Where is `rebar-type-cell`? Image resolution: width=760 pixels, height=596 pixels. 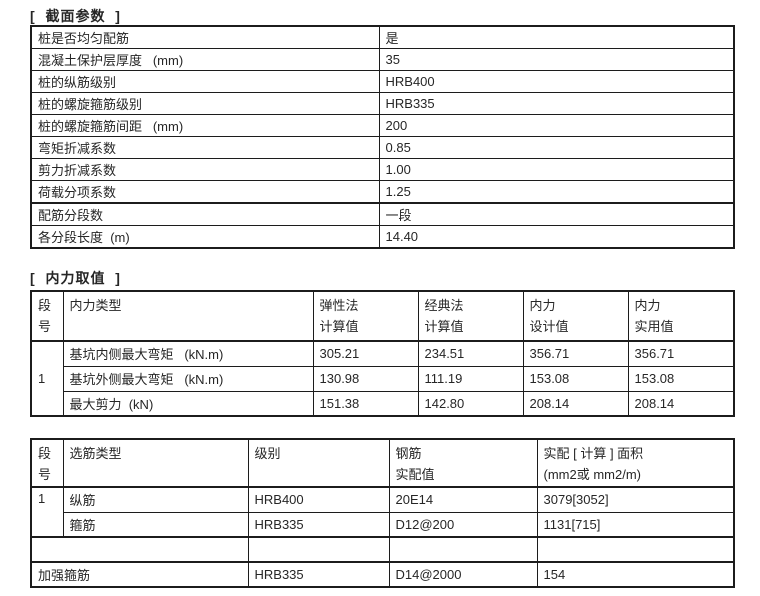 rebar-type-cell is located at coordinates (139, 549).